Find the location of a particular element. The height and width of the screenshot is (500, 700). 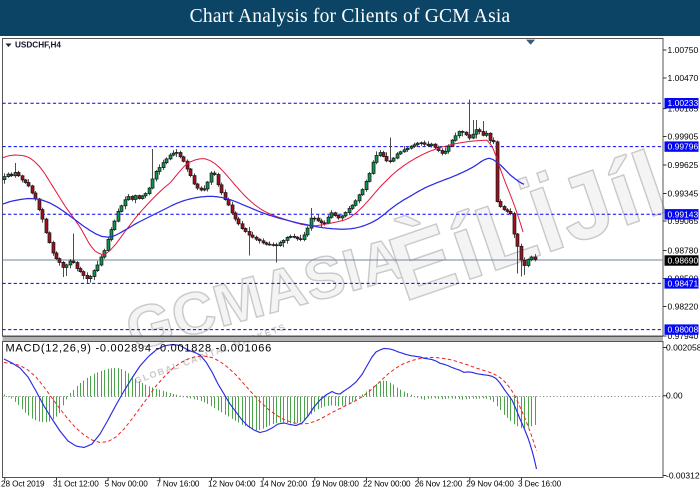

svg-text: 1.00233 is located at coordinates (683, 103).